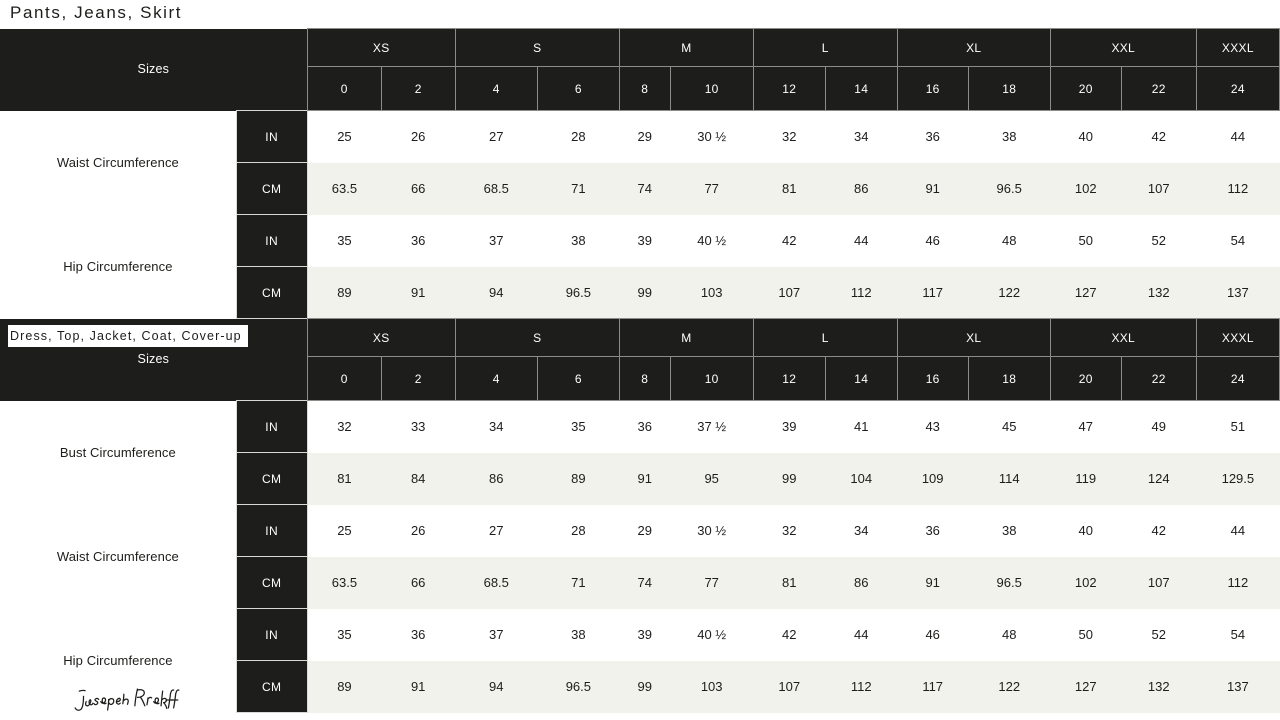 The height and width of the screenshot is (720, 1280). I want to click on measurement-value-cell: 40, so click(1086, 530).